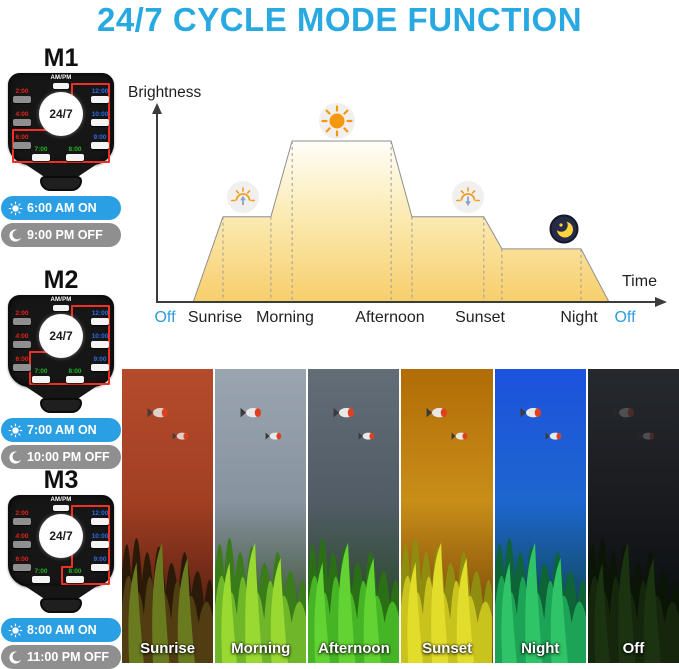 The image size is (679, 669). I want to click on off-time-label: 9:00 PM OFF, so click(65, 235).